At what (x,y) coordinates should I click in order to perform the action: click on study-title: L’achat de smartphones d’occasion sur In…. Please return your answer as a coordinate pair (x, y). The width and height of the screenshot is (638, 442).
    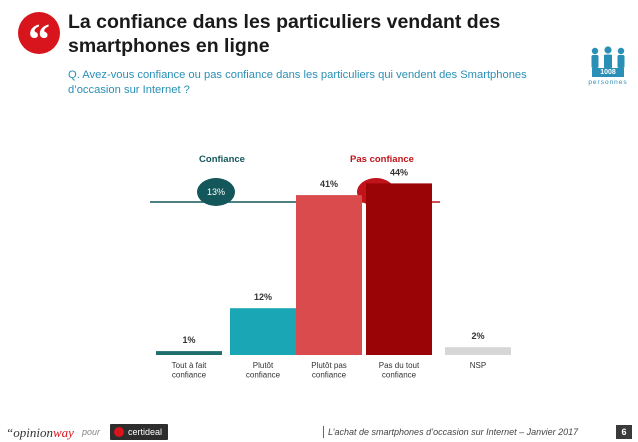
    Looking at the image, I should click on (453, 432).